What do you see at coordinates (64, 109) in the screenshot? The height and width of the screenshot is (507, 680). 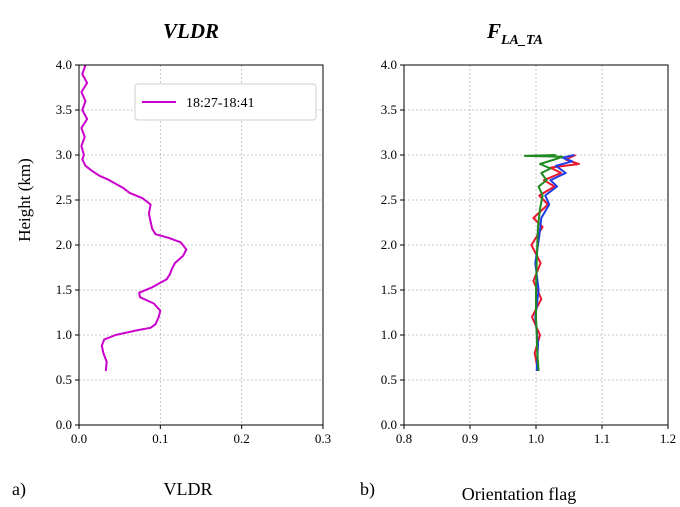 I see `panel-a-ytick-label: 3.5` at bounding box center [64, 109].